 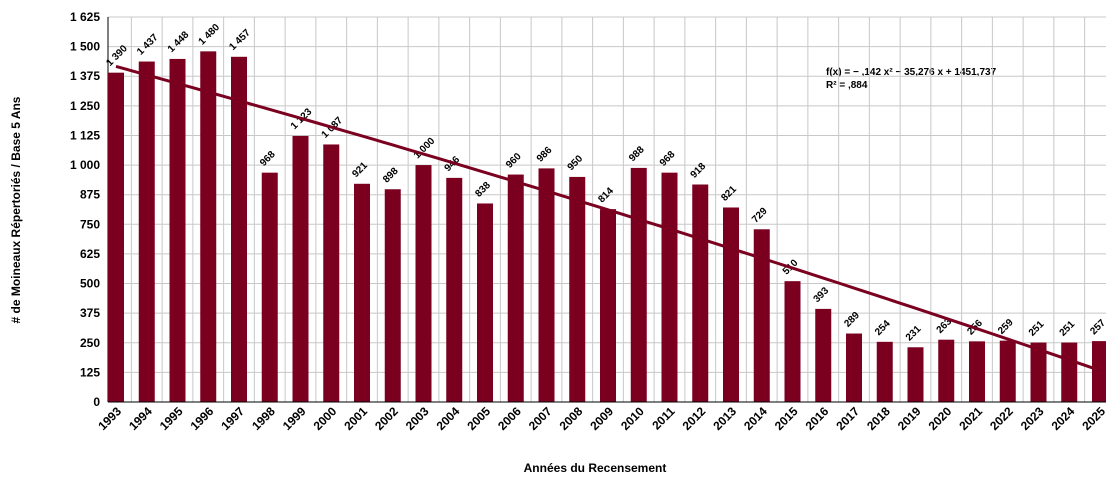 I want to click on x-tick-label: 2015, so click(x=786, y=418).